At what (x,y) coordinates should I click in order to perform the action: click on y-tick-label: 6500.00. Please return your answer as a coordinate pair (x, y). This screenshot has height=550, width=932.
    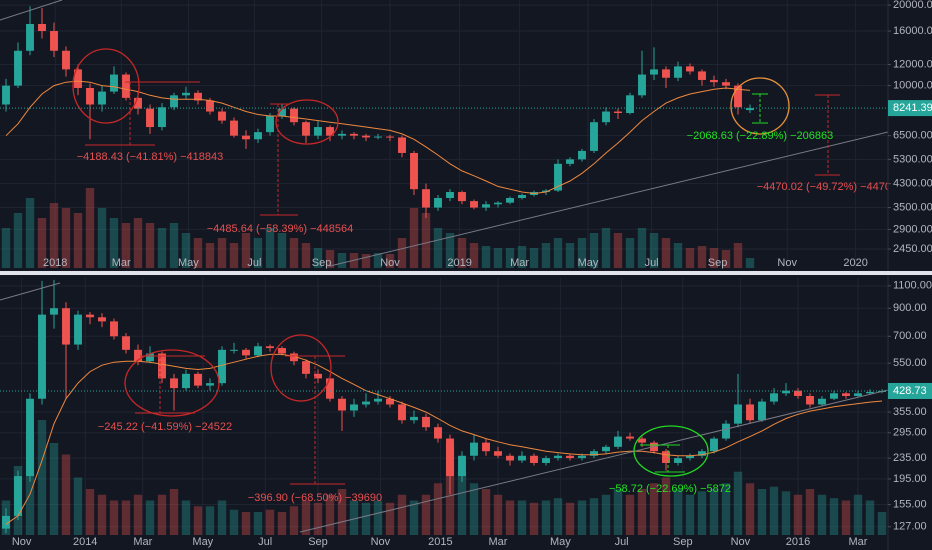
    Looking at the image, I should click on (912, 136).